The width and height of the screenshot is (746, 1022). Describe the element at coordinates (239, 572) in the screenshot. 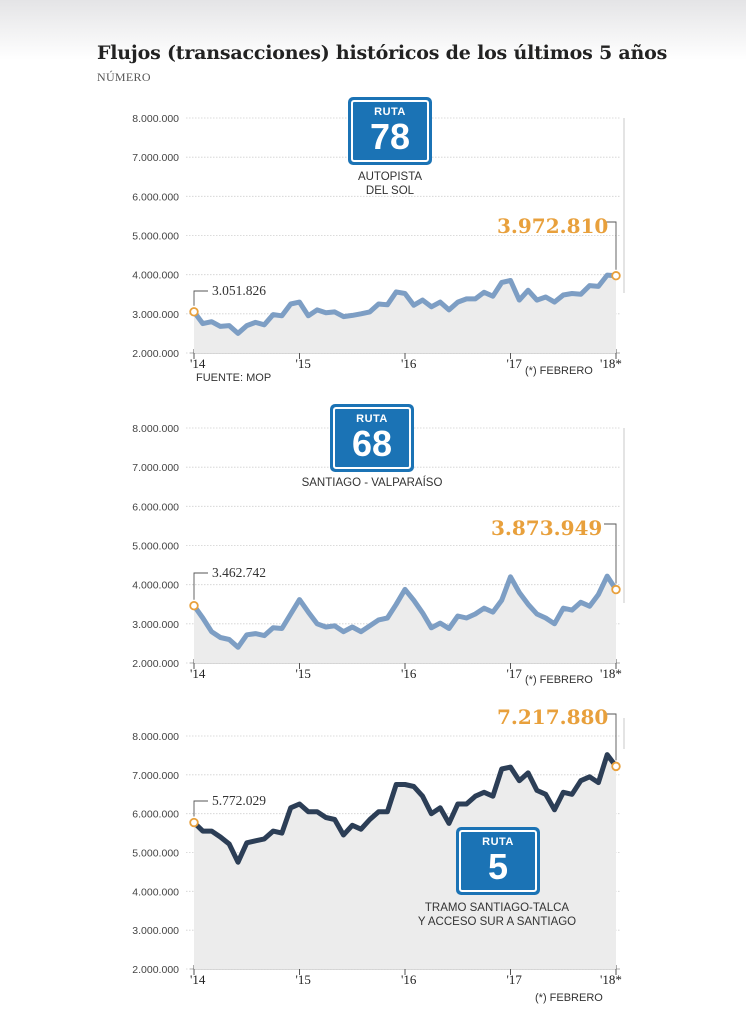

I see `first-value-label: 3.462.742` at that location.